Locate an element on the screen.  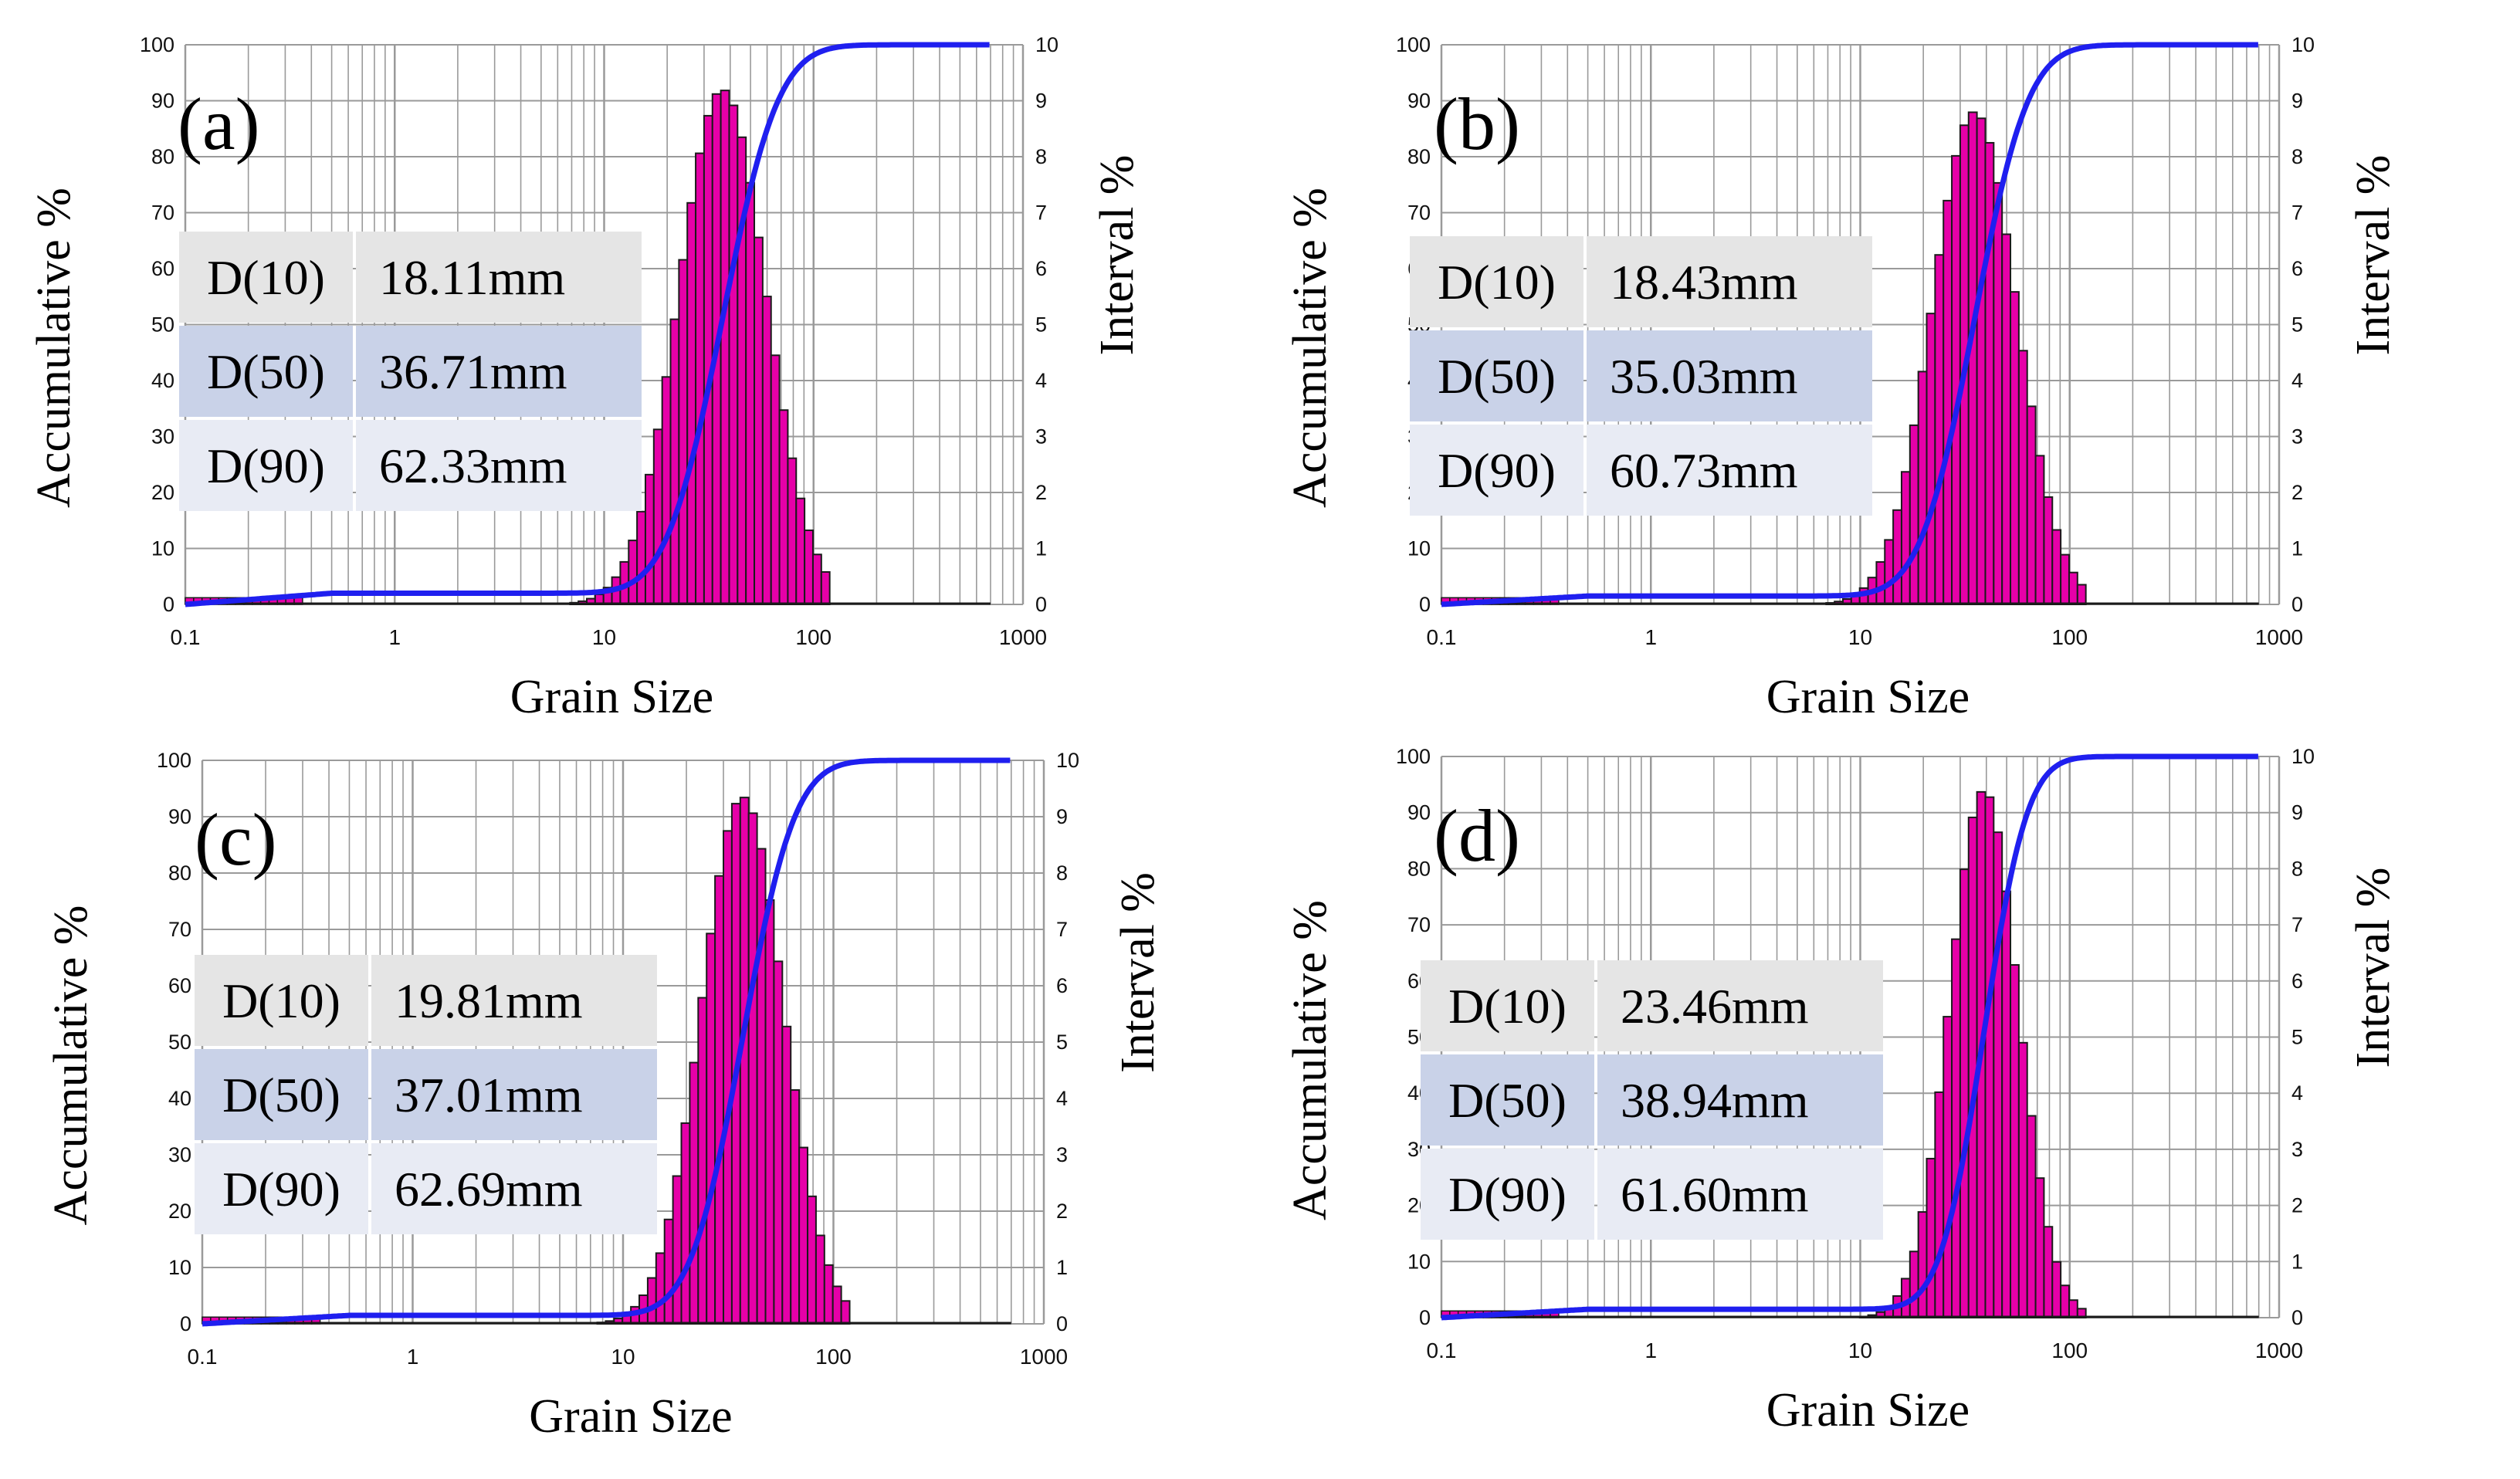
y-right-tick-label: 1 is located at coordinates (2297, 1261).